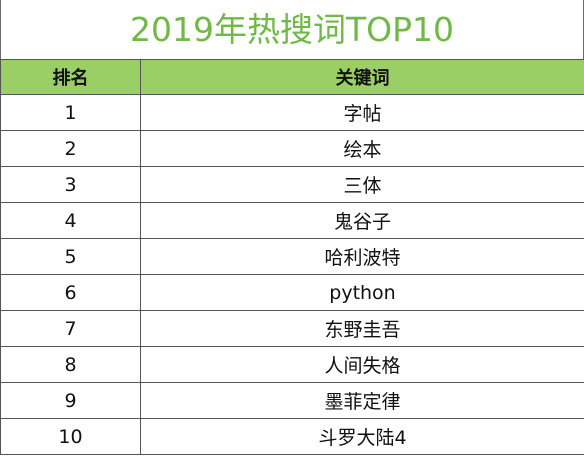  Describe the element at coordinates (70, 400) in the screenshot. I see `rank-cell: 9` at that location.